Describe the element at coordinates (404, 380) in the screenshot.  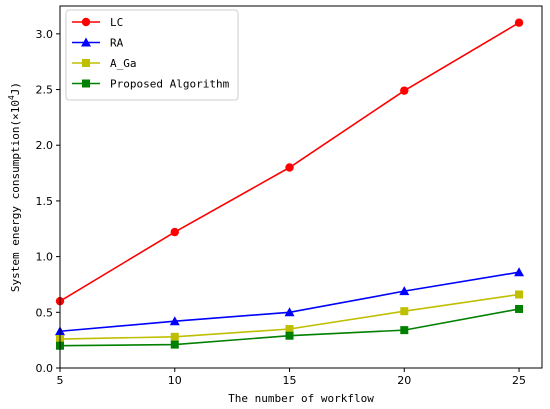
I see `x-tick-label: 20` at that location.